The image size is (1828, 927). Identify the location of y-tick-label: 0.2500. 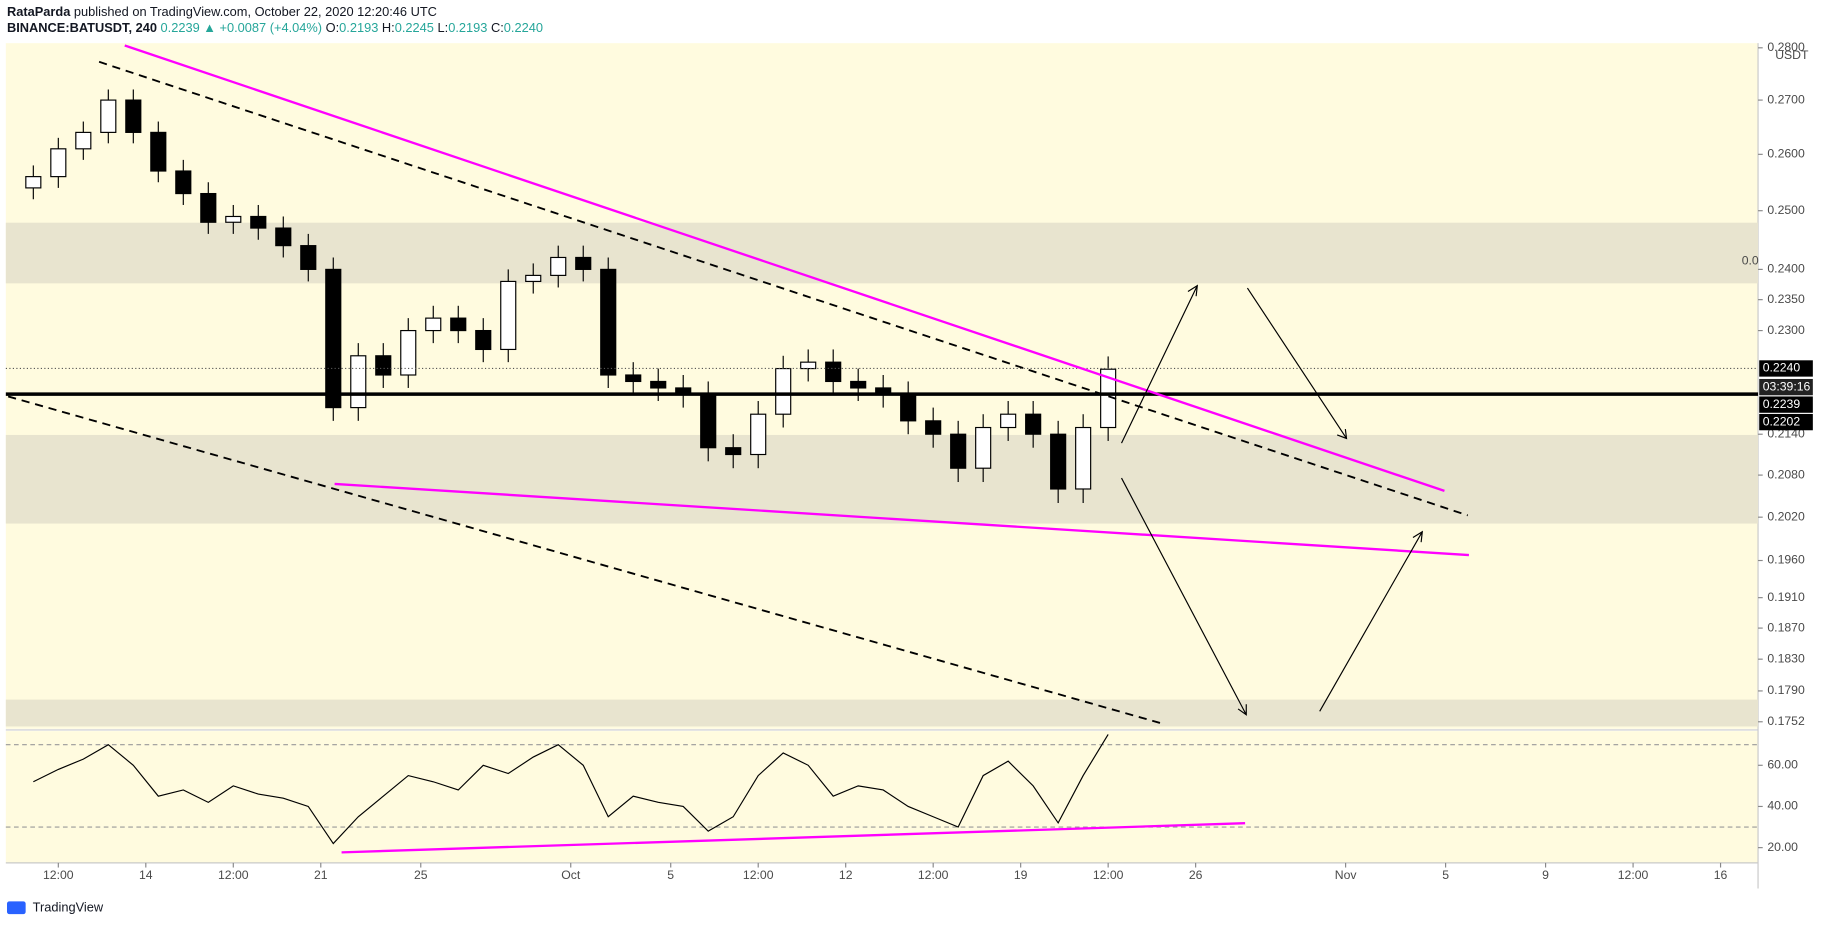
(1786, 210).